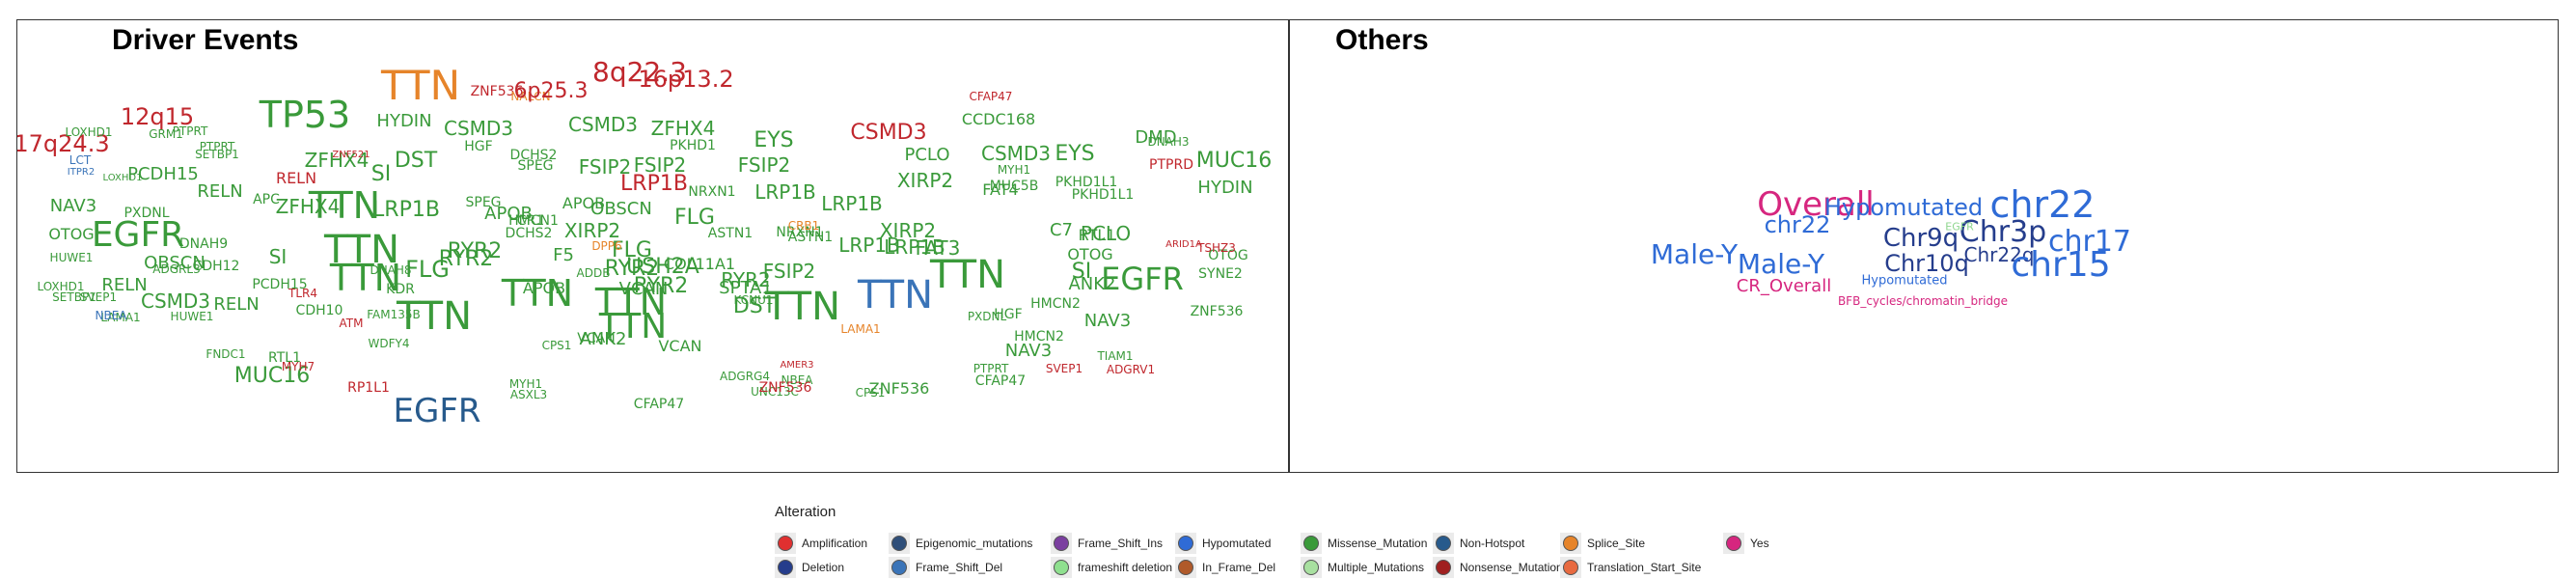 This screenshot has width=2576, height=579. Describe the element at coordinates (563, 255) in the screenshot. I see `word-f5: F5` at that location.